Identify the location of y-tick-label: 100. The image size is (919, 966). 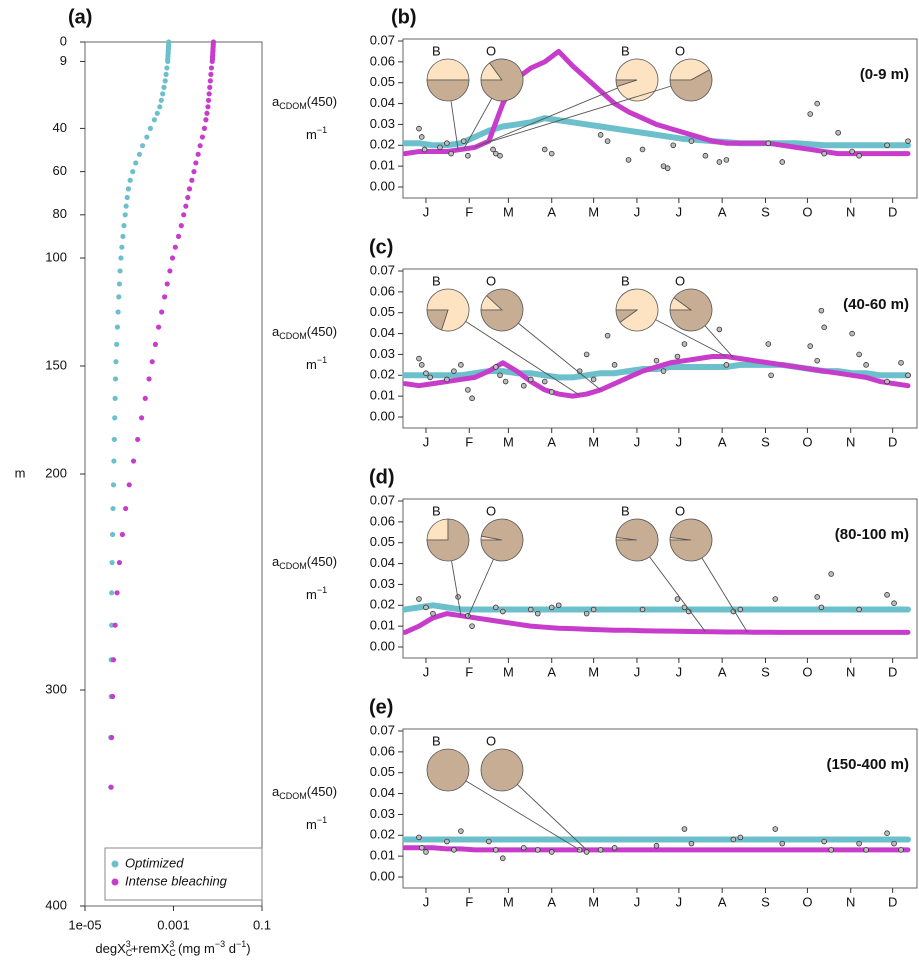
(56, 256).